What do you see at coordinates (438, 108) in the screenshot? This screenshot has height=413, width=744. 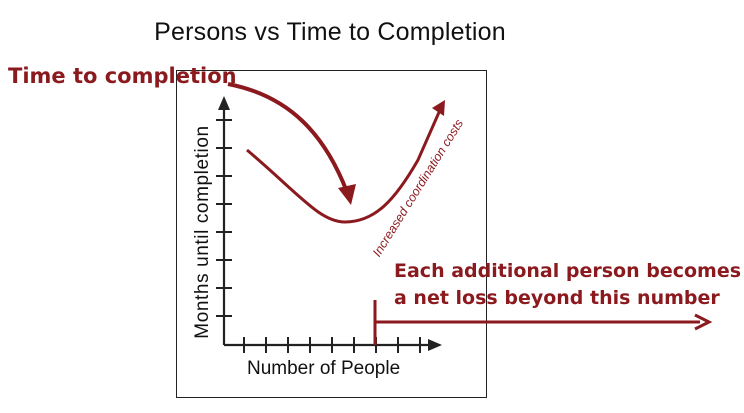 I see `curve-arrowhead` at bounding box center [438, 108].